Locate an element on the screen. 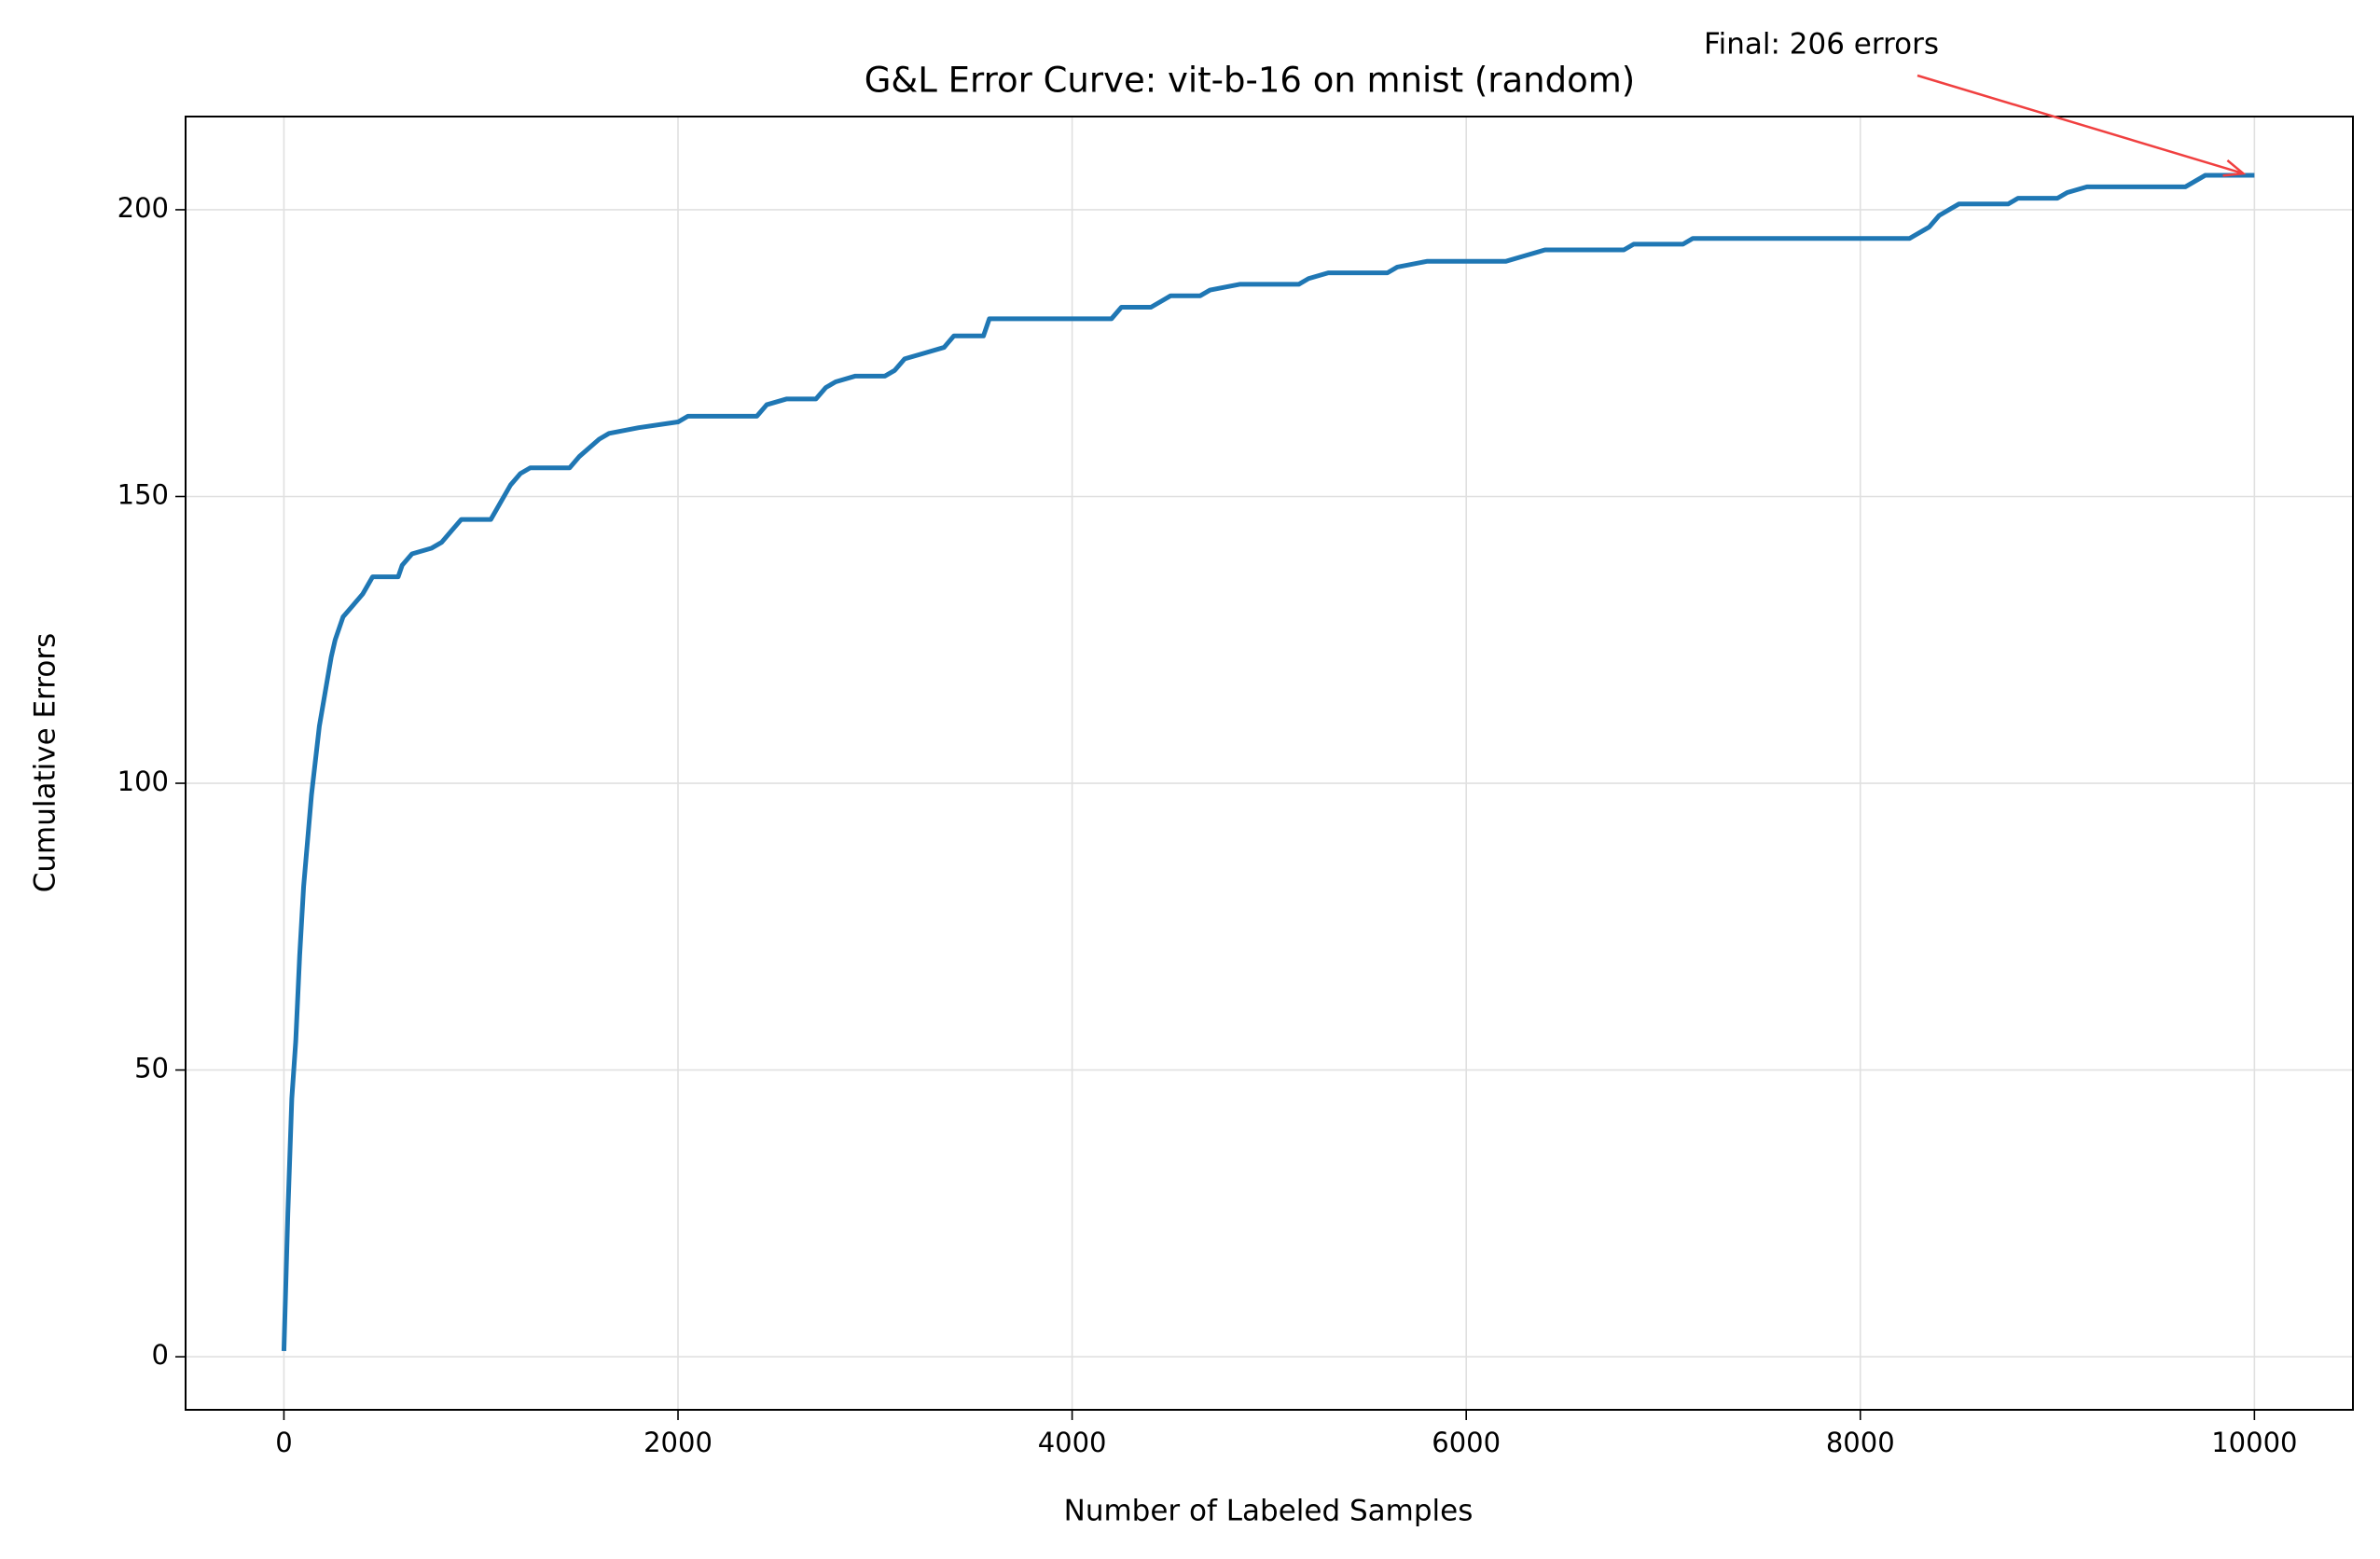 Image resolution: width=2380 pixels, height=1559 pixels. y-tick-label: 0 is located at coordinates (160, 1355).